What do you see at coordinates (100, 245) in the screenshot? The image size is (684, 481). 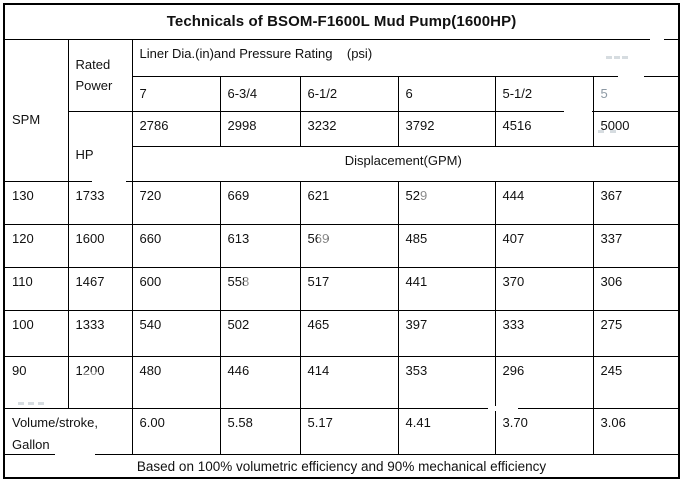 I see `hp-value-cell: 1600` at bounding box center [100, 245].